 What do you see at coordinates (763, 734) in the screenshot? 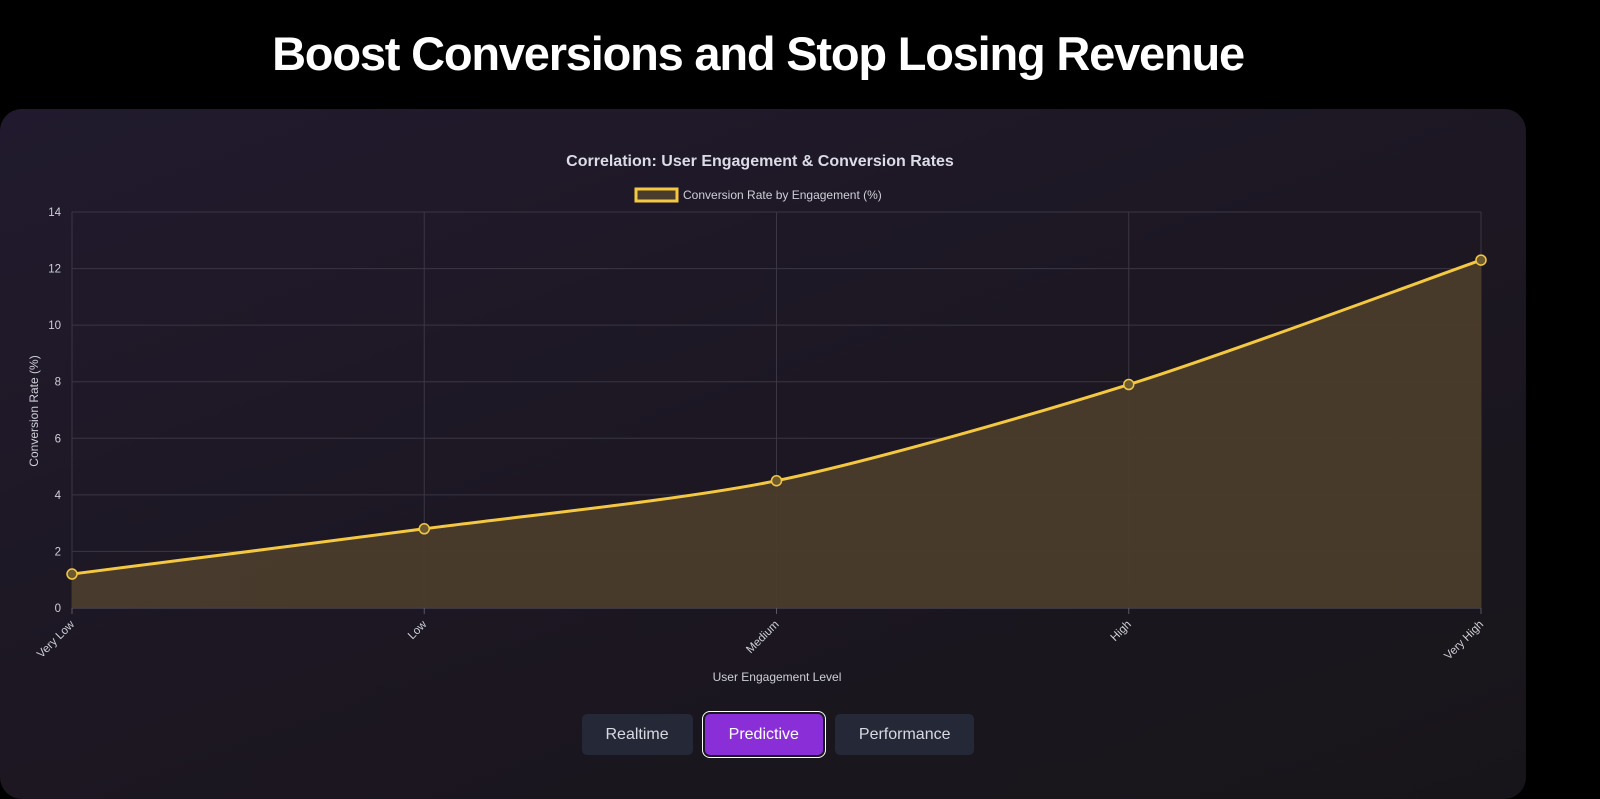
I see `tab-predictive: Predictive` at bounding box center [763, 734].